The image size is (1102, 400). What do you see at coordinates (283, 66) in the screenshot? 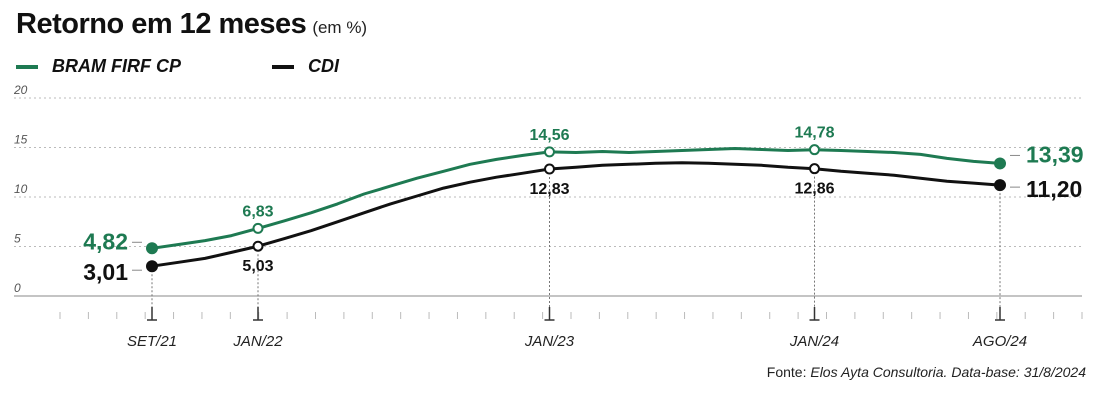
I see `legend-swatch-cdi` at bounding box center [283, 66].